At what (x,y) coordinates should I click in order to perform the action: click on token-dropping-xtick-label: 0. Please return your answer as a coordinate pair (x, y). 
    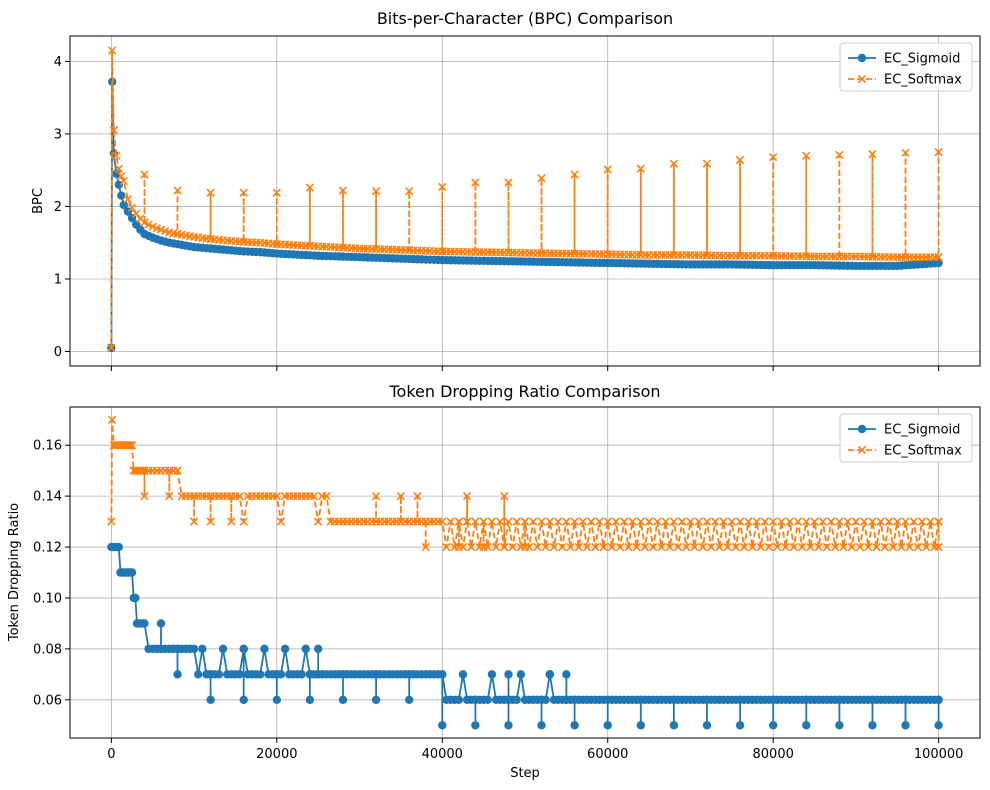
    Looking at the image, I should click on (111, 754).